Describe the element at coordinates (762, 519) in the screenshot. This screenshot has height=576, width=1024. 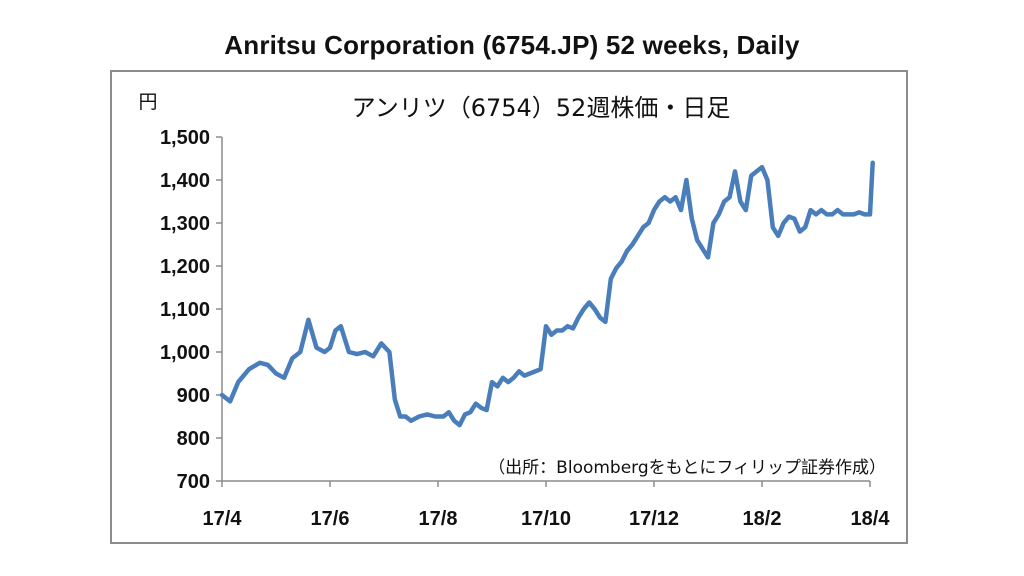
I see `x-tick-label: 18/2` at that location.